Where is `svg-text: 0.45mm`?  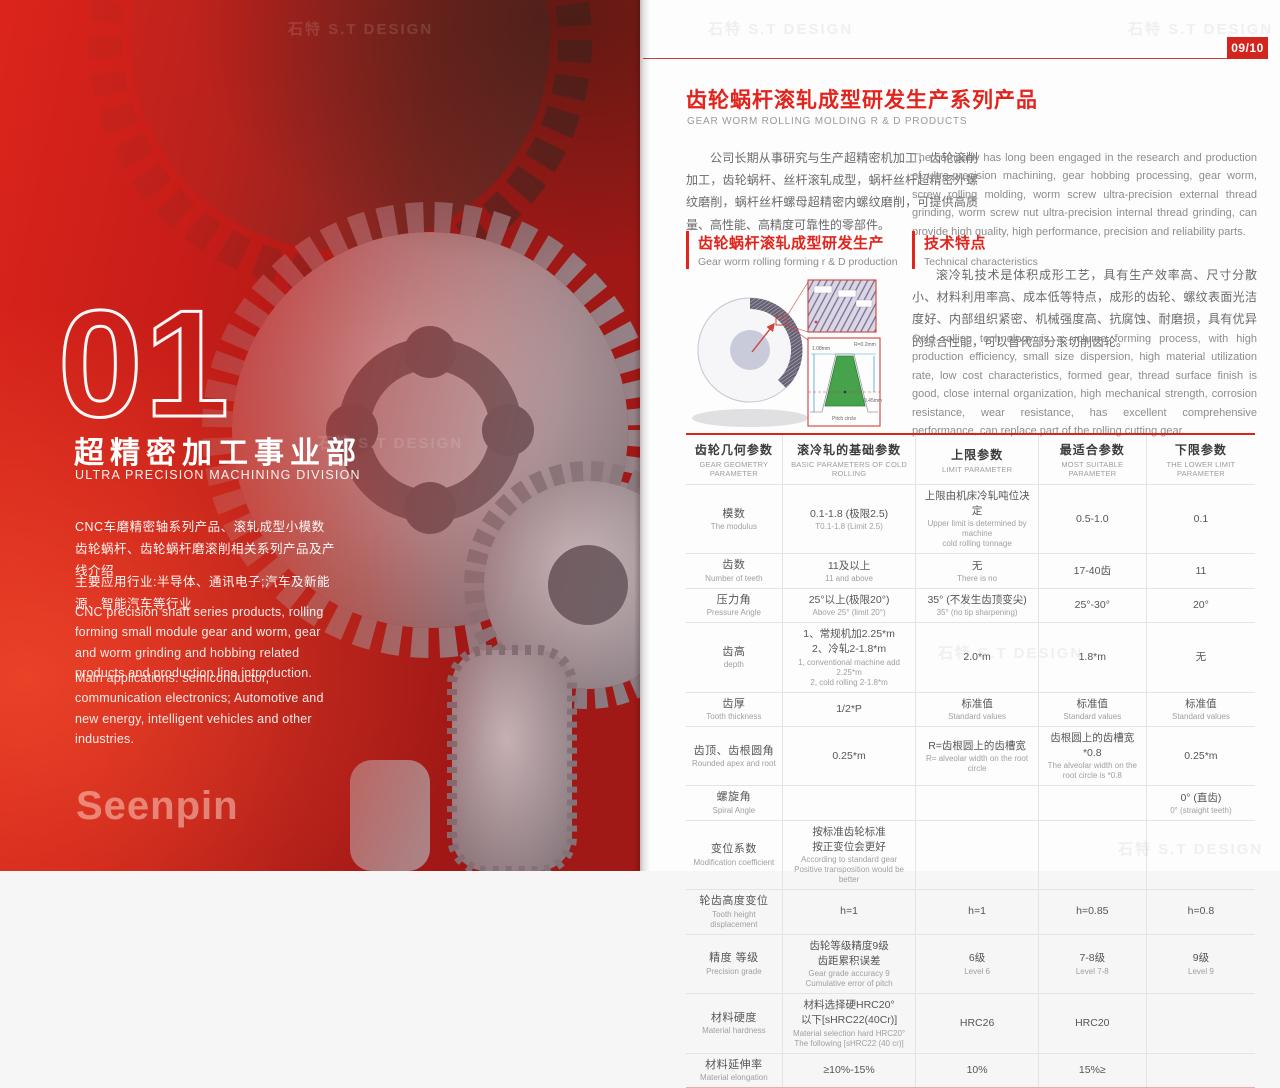
svg-text: 0.45mm is located at coordinates (873, 401).